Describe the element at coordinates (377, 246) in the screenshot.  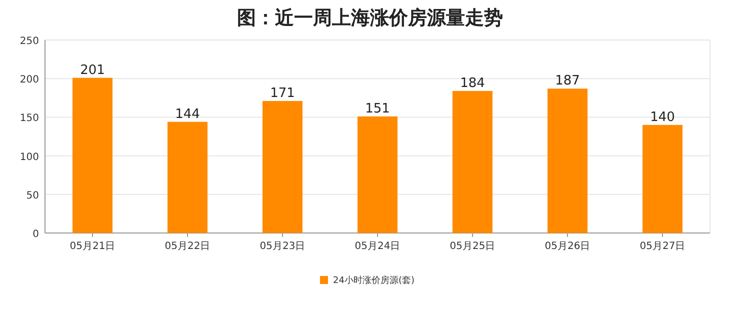
I see `x-tick-label: 05月24日` at that location.